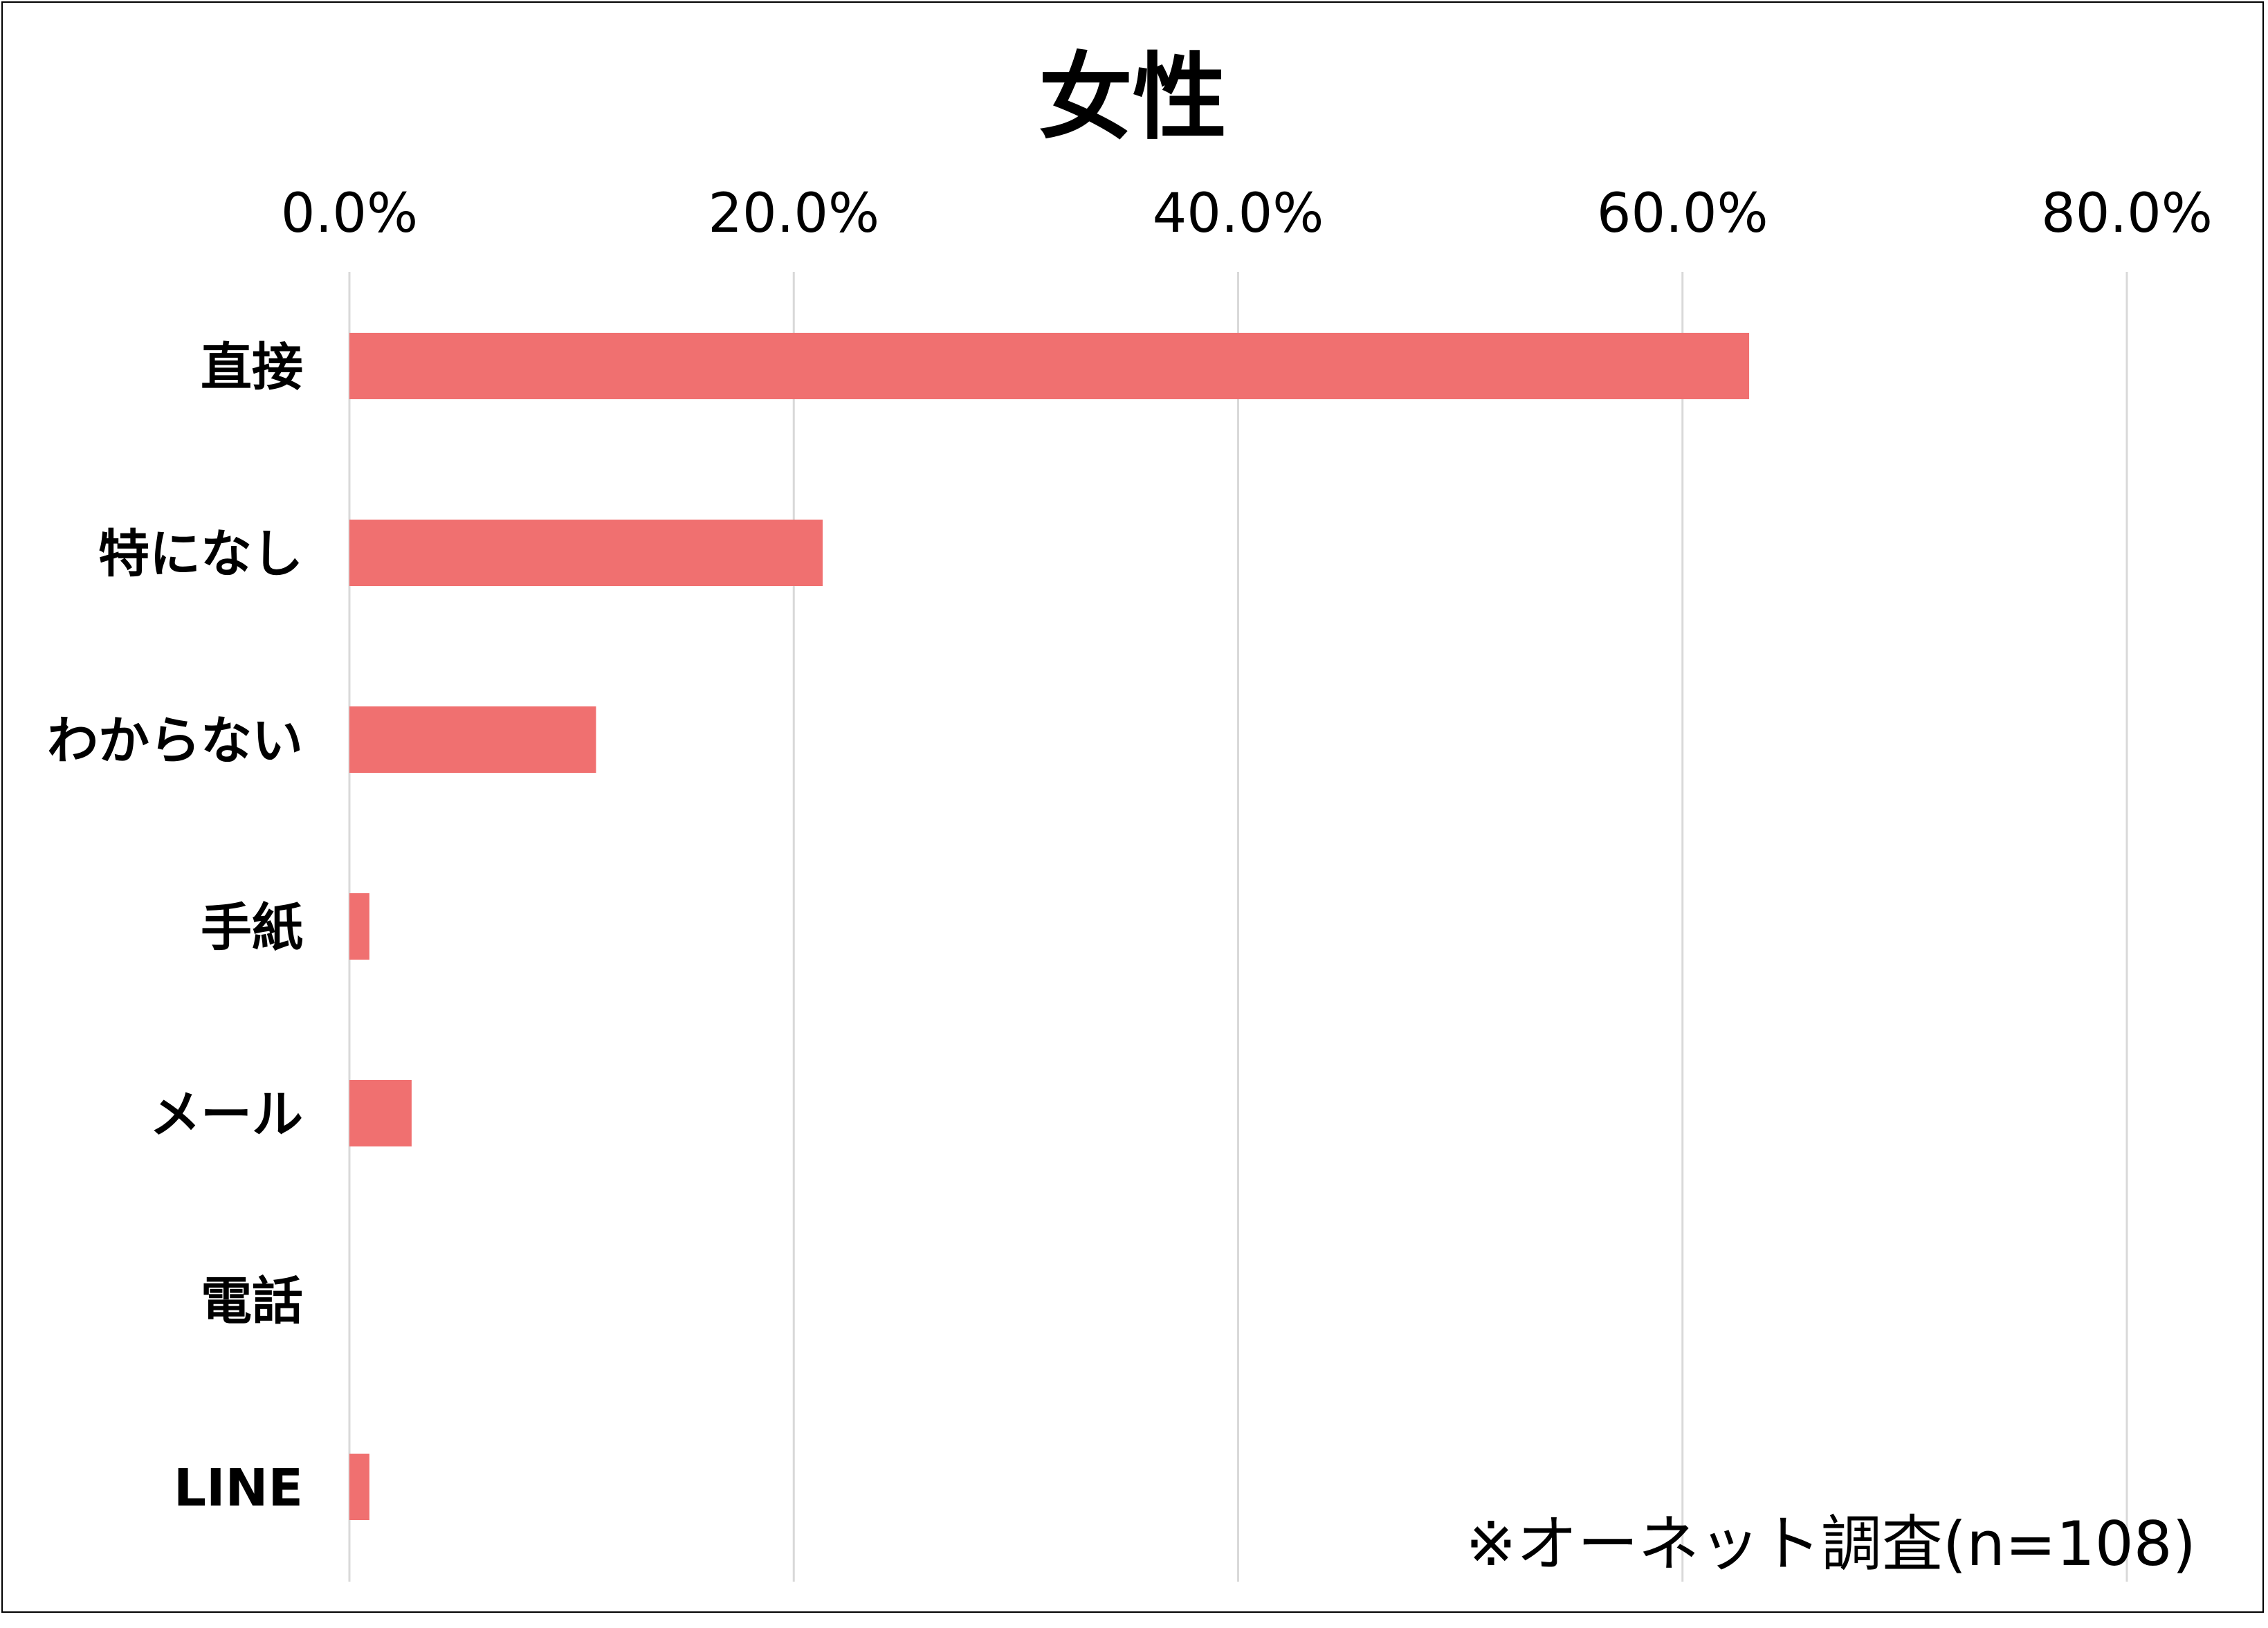 This screenshot has height=1628, width=2268. Describe the element at coordinates (1682, 214) in the screenshot. I see `x-tick-label: 60.0%` at that location.